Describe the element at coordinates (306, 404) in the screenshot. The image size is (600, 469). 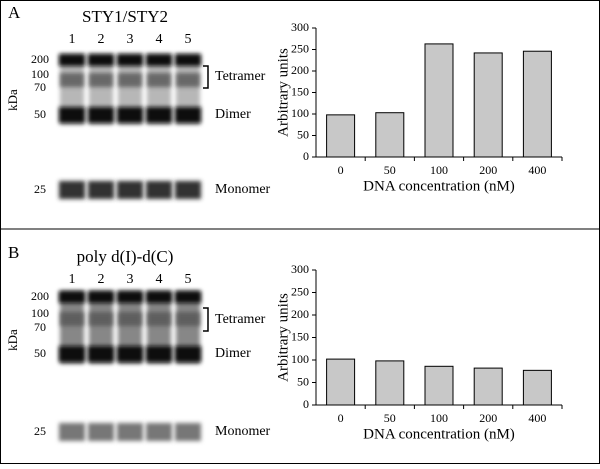
I see `y-tick-label: 0` at that location.